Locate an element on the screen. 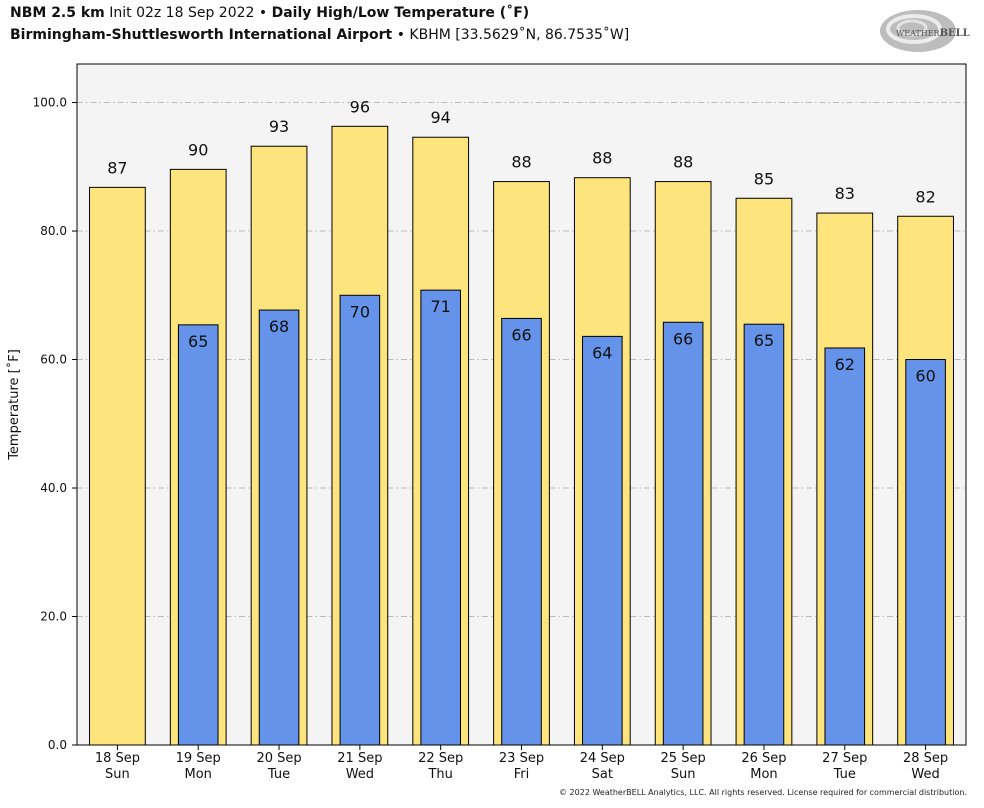  x-tick-label-date: 26 Sep is located at coordinates (763, 758).